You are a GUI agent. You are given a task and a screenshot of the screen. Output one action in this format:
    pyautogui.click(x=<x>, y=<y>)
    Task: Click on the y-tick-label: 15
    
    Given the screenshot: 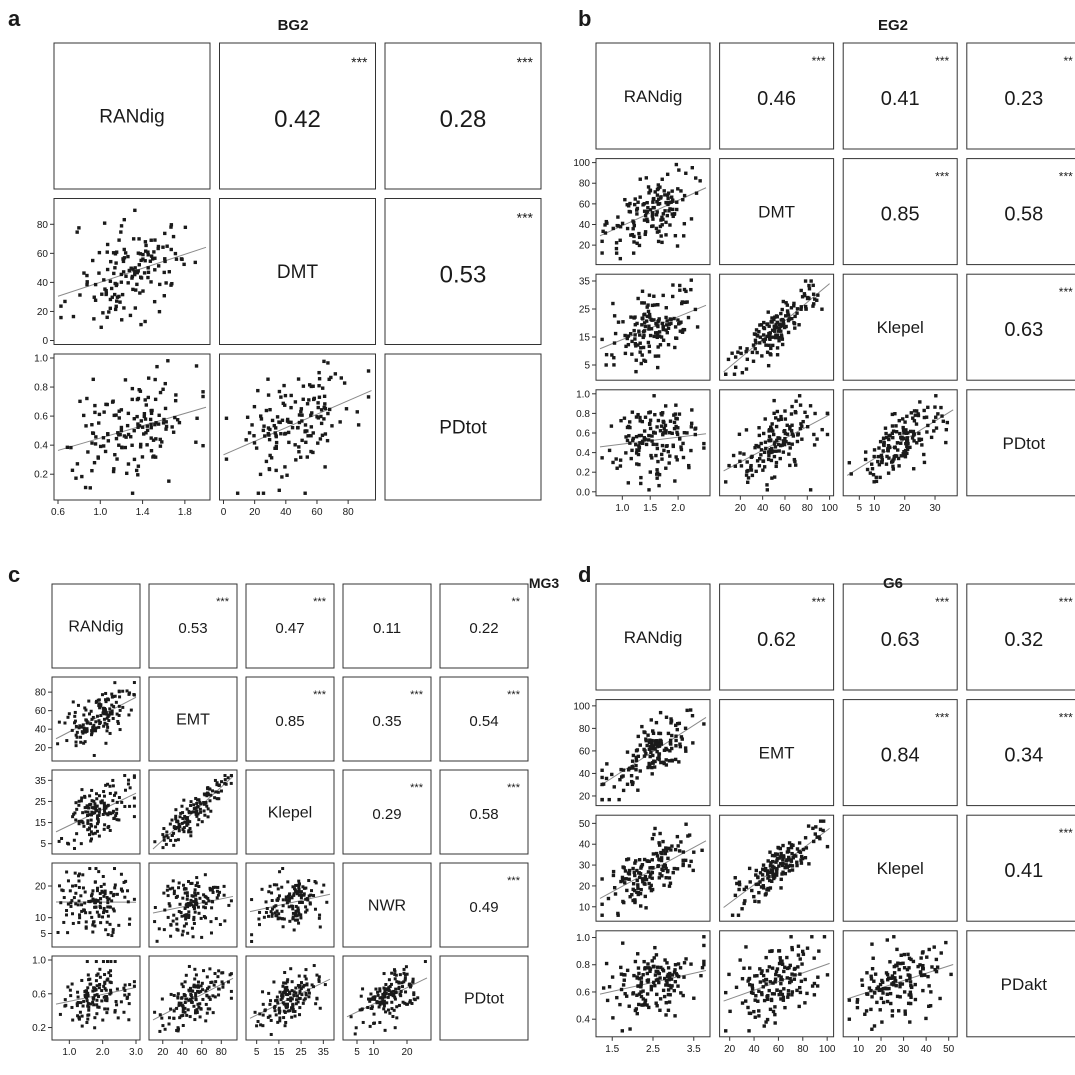 What is the action you would take?
    pyautogui.click(x=585, y=338)
    